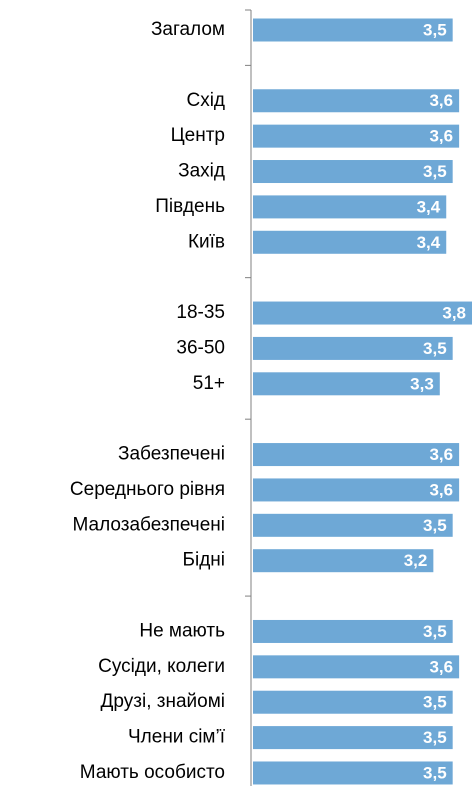  What do you see at coordinates (147, 489) in the screenshot?
I see `category-label: Середнього рівня` at bounding box center [147, 489].